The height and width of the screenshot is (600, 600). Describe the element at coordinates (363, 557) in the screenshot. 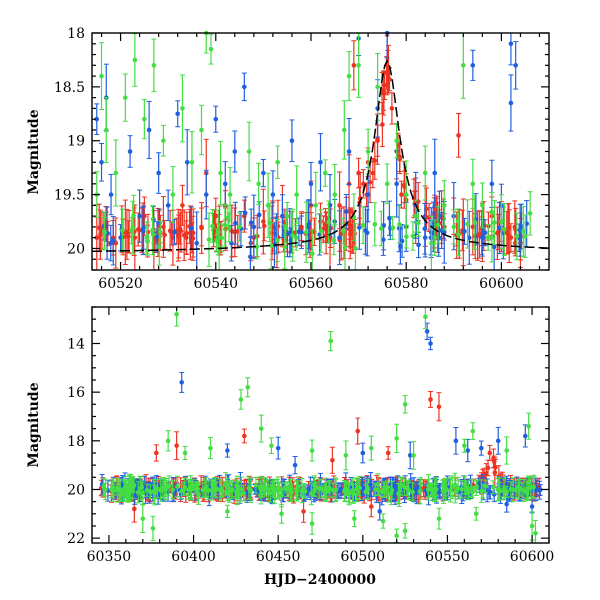

I see `x-tick-label: 60500` at that location.